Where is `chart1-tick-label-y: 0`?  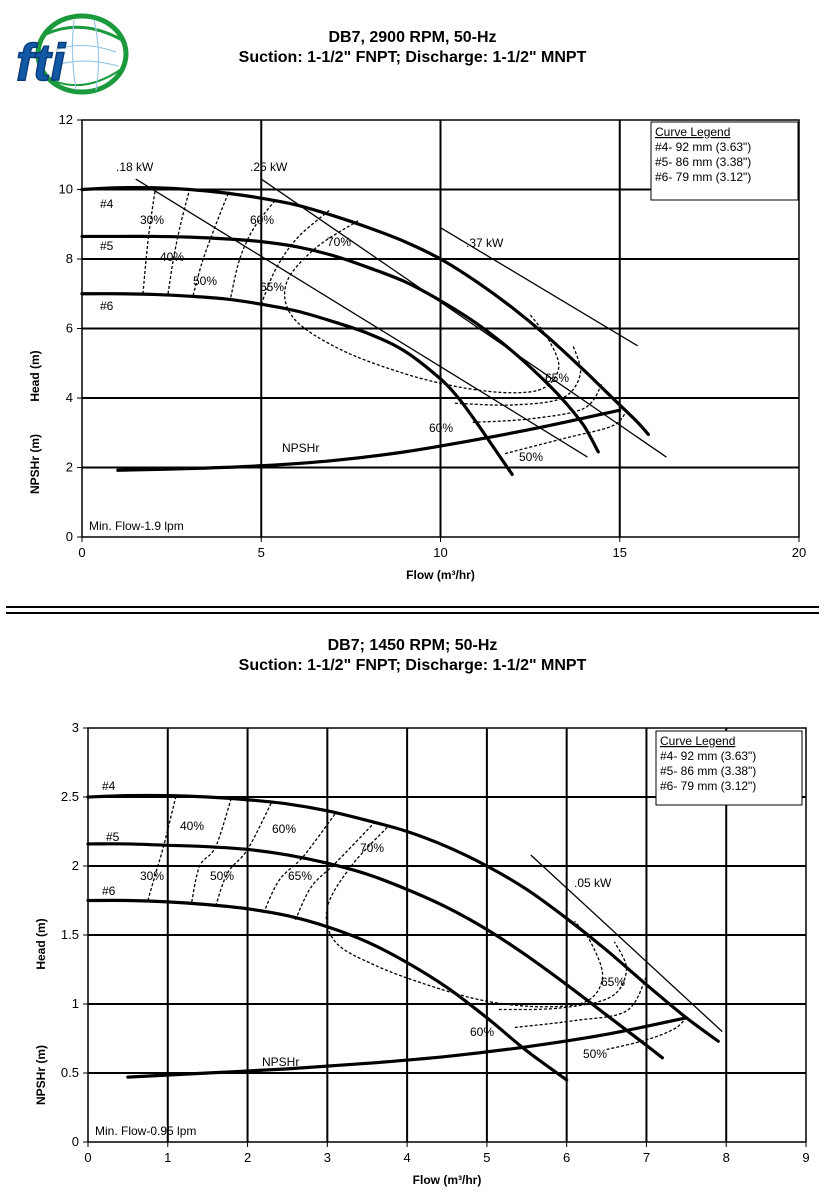
chart1-tick-label-y: 0 is located at coordinates (69, 536).